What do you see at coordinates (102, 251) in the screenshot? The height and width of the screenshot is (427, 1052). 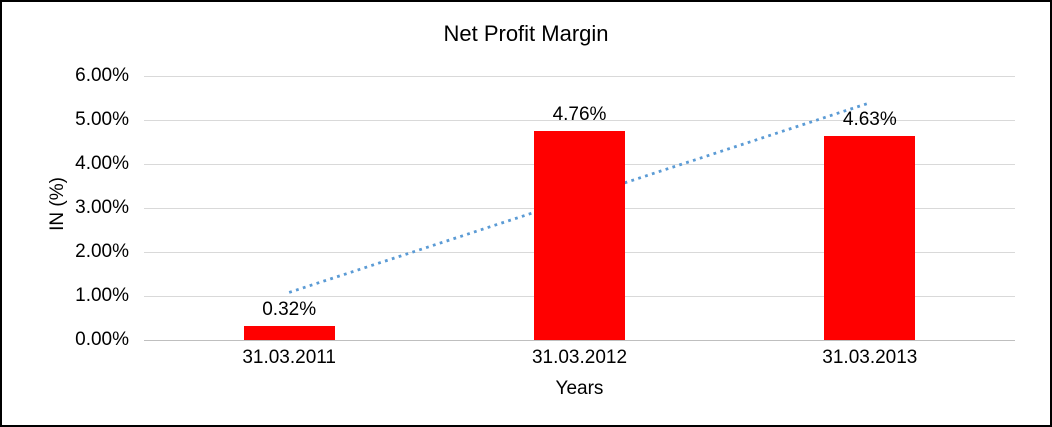 I see `y-tick-label-2: 2.00%` at bounding box center [102, 251].